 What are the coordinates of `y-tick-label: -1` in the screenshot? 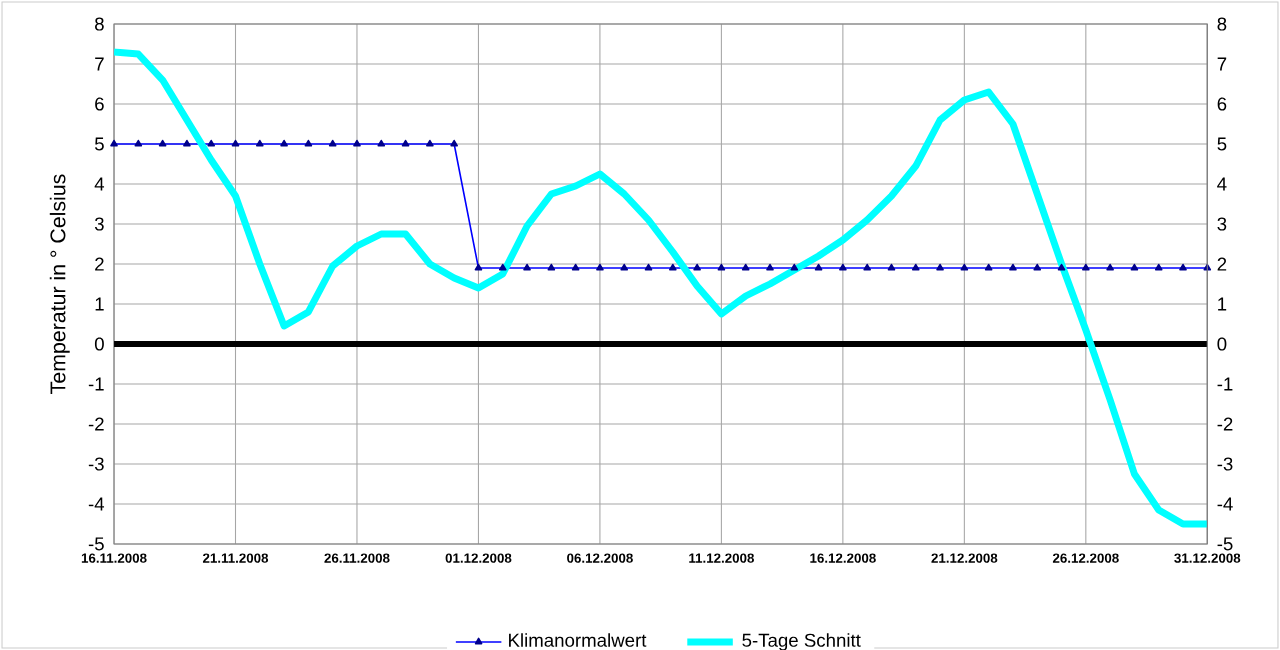 It's located at (96, 384).